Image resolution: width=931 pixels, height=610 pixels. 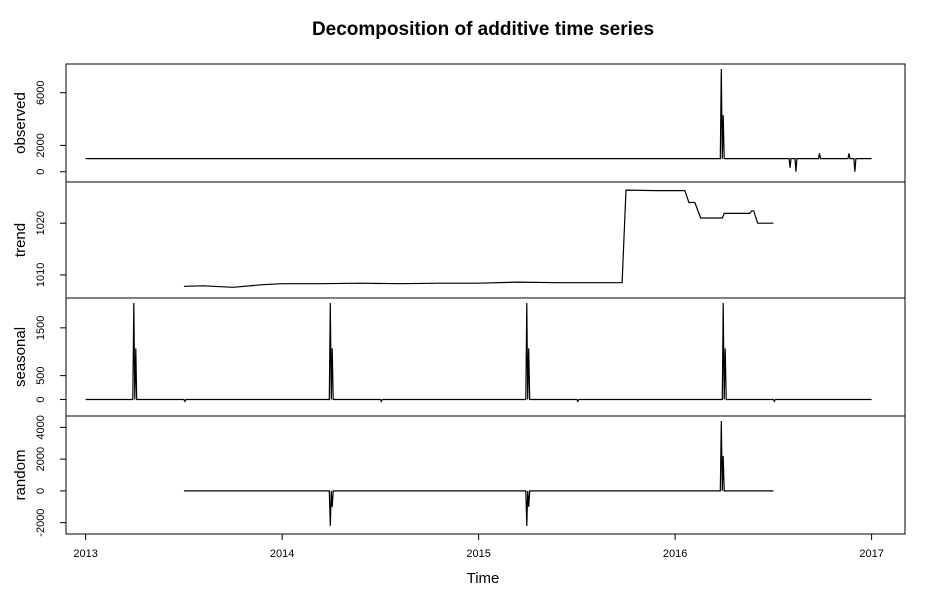 What do you see at coordinates (85, 554) in the screenshot?
I see `x-tick-label: 2013` at bounding box center [85, 554].